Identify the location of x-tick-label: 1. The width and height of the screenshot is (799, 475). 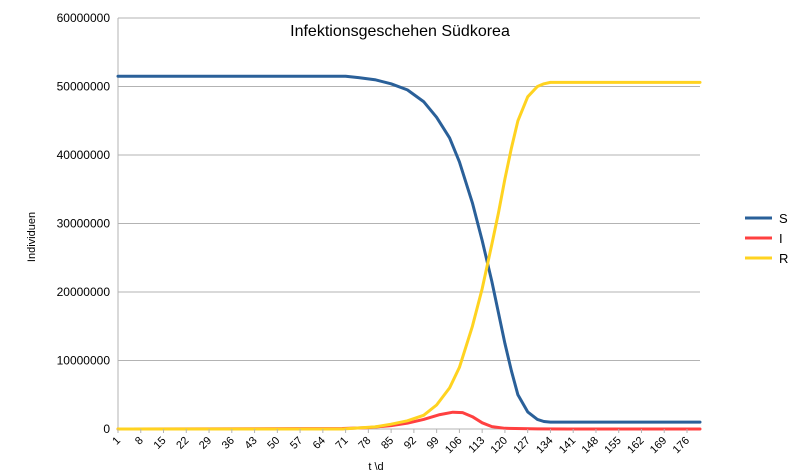
(116, 441).